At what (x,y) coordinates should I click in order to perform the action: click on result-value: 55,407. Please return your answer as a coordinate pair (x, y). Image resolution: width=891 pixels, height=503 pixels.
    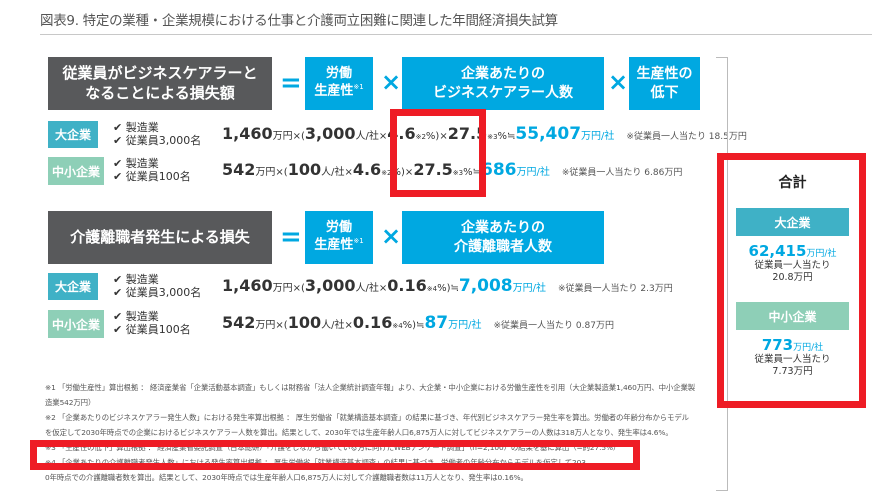
    Looking at the image, I should click on (548, 134).